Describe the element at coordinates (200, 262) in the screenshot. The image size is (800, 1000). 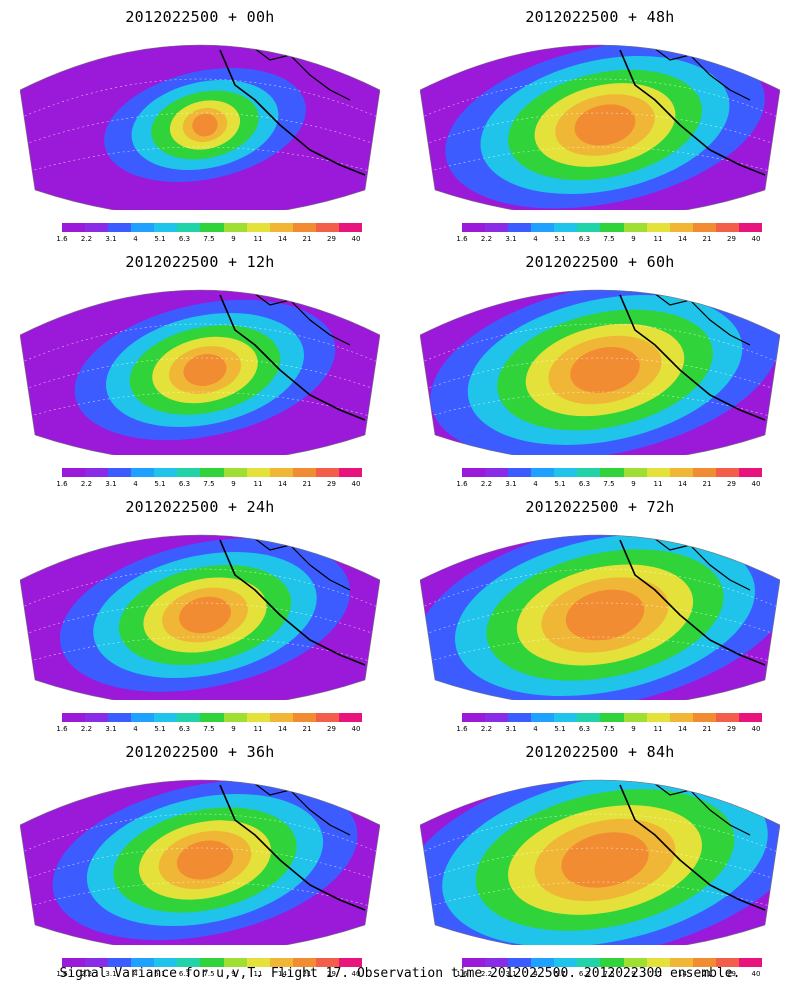
I see `panel-title: 2012022500 + 12h` at that location.